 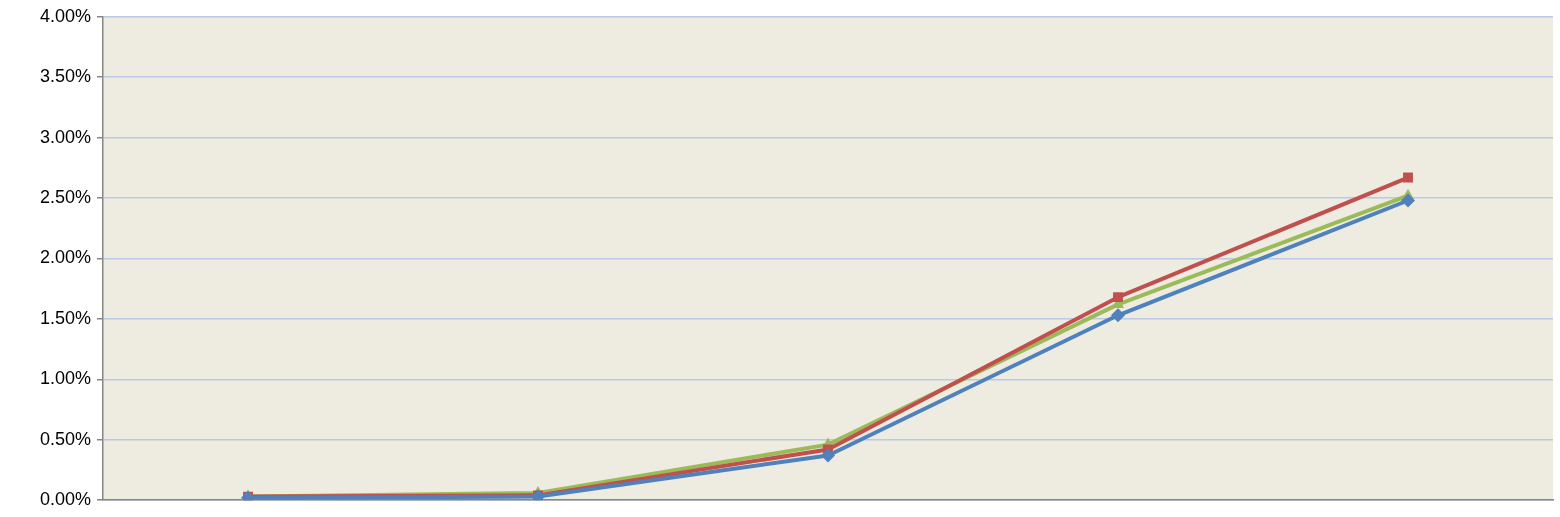 What do you see at coordinates (65, 378) in the screenshot?
I see `y-tick-label: 1.00%` at bounding box center [65, 378].